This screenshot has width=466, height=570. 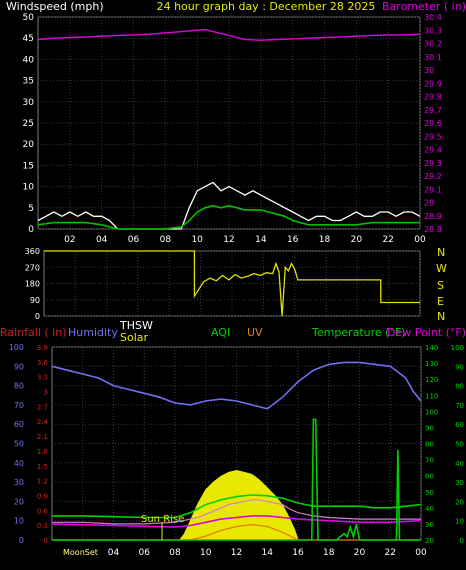 I want to click on rainfall-tick: 3.6, so click(x=43, y=363).